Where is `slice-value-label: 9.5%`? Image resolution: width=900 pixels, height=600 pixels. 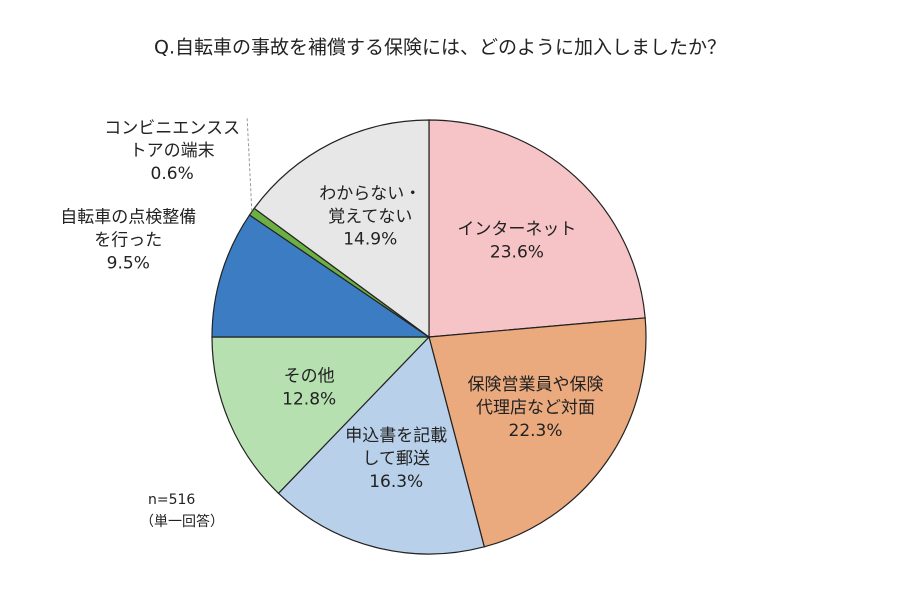
slice-value-label: 9.5% is located at coordinates (128, 263).